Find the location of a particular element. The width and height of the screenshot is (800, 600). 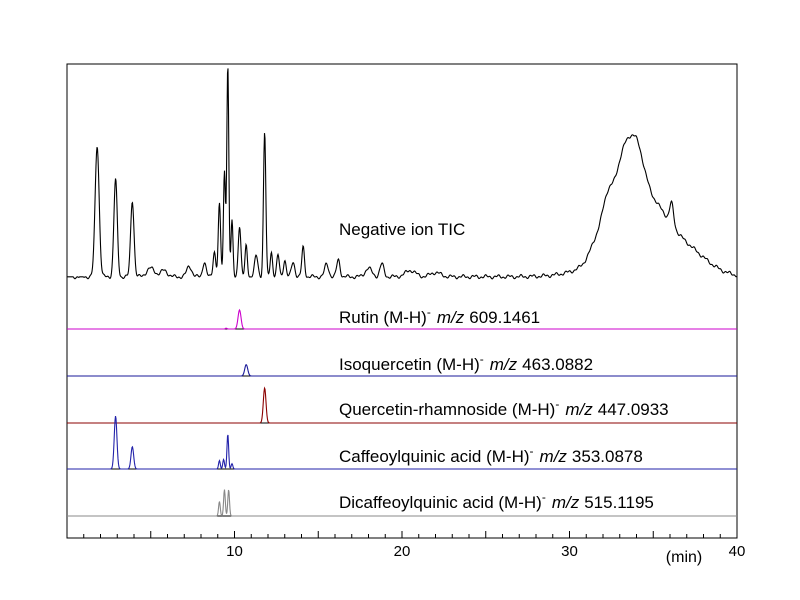

x-tick-label: 20 is located at coordinates (402, 551).